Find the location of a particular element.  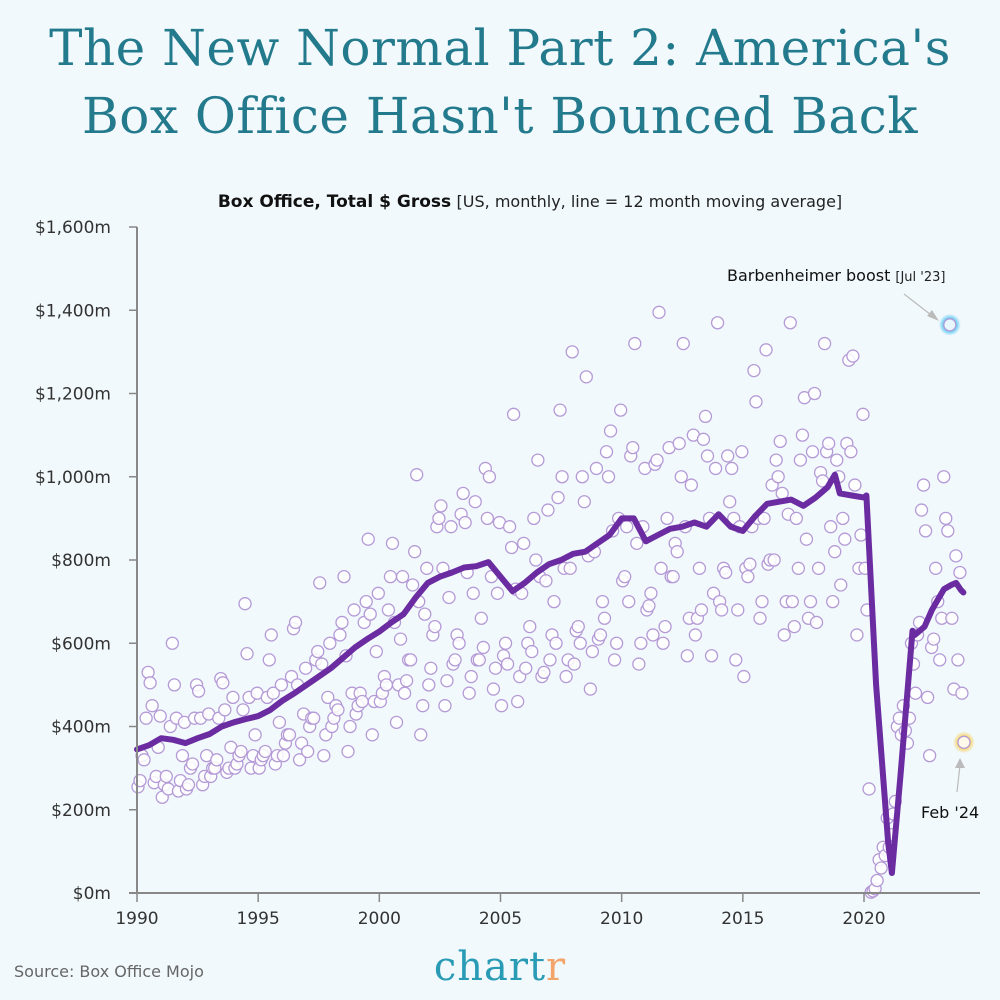

y-tick-label: $0m is located at coordinates (92, 894).